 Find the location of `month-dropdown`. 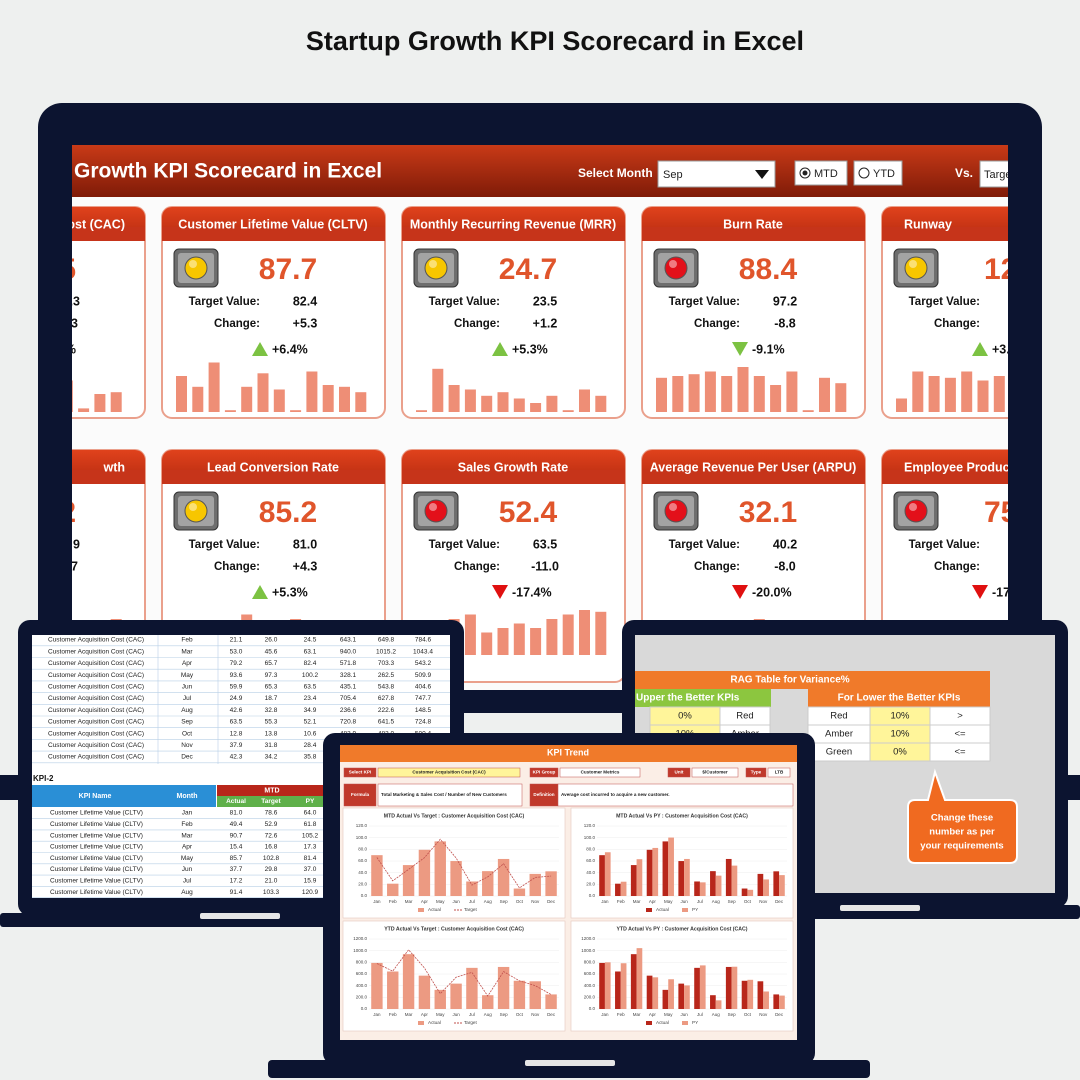

month-dropdown is located at coordinates (716, 174).